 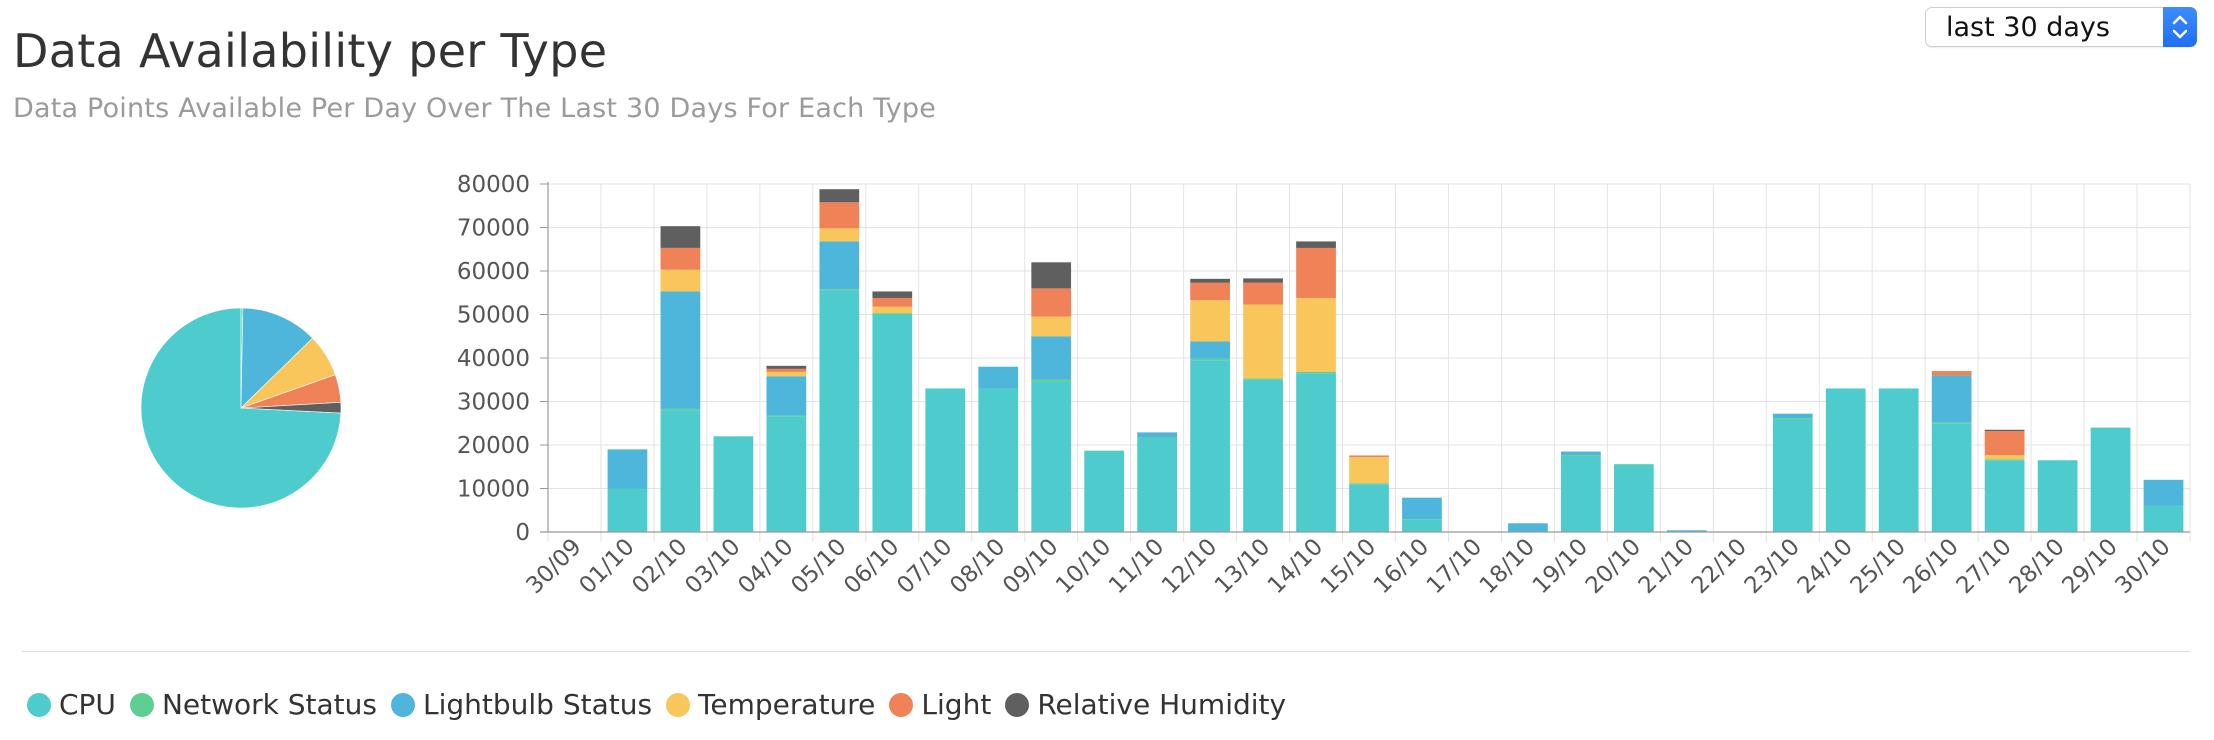 I want to click on time-range-select: last 30 days, so click(x=2061, y=27).